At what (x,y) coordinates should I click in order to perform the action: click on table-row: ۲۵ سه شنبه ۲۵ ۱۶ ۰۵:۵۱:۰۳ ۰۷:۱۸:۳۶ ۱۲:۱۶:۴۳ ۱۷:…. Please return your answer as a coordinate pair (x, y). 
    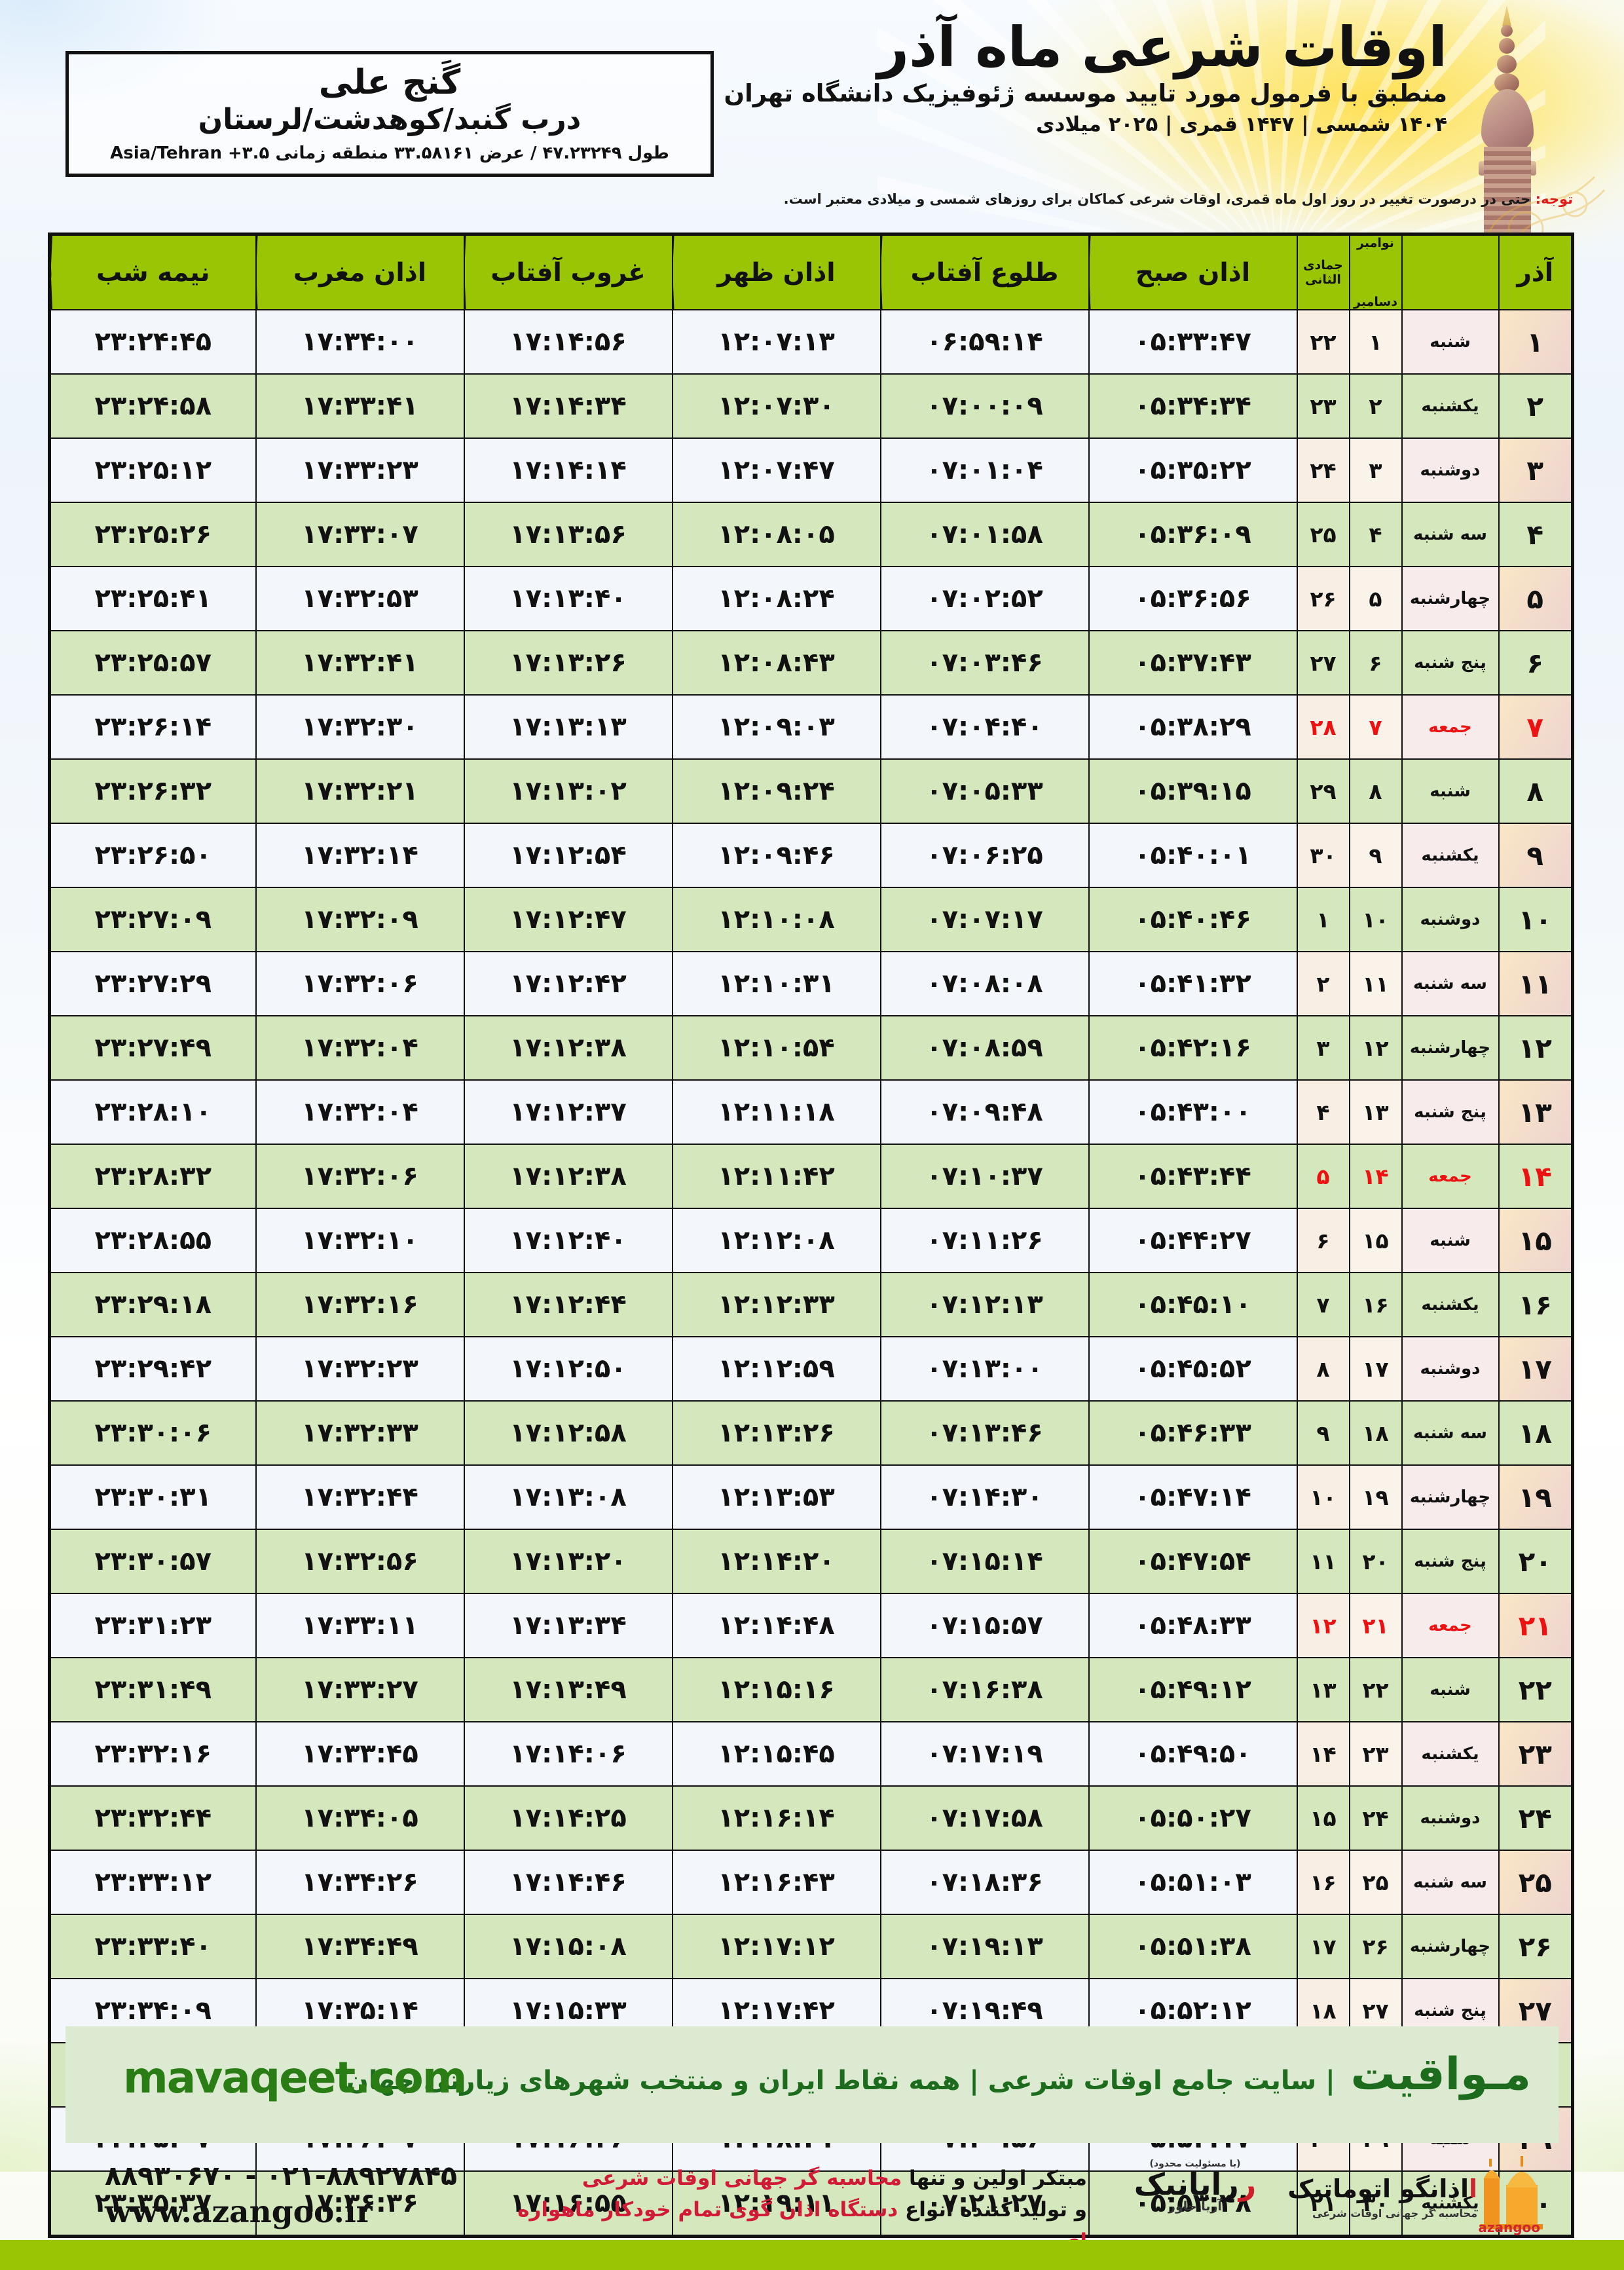
    Looking at the image, I should click on (811, 1882).